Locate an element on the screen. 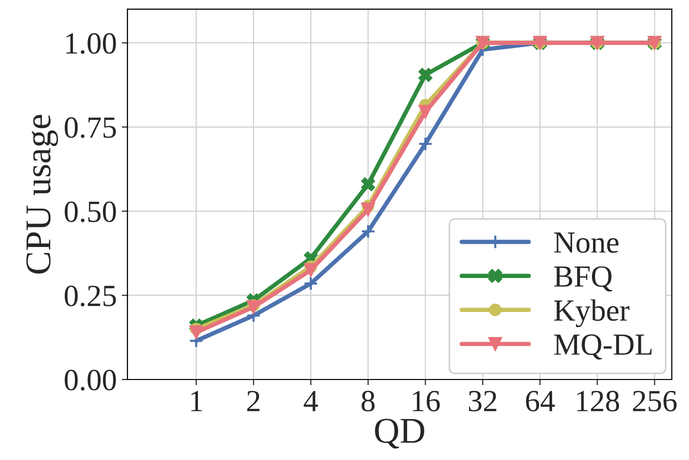 This screenshot has width=689, height=460. y-tick-label: 0.25 is located at coordinates (90, 296).